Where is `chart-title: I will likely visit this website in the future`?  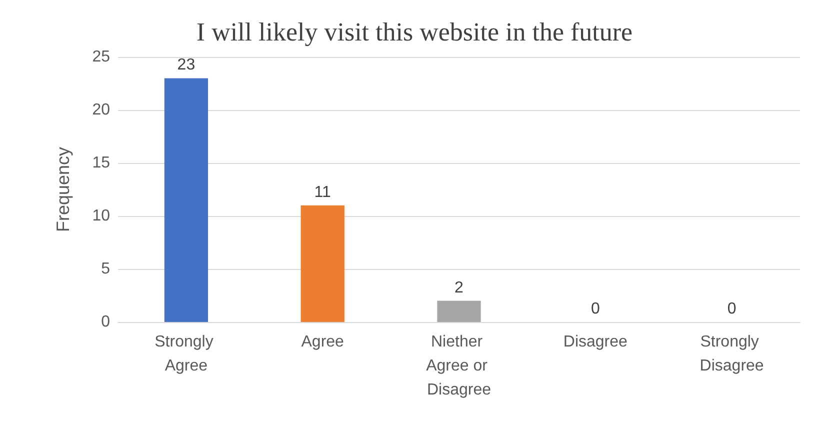 chart-title: I will likely visit this website in the future is located at coordinates (414, 32).